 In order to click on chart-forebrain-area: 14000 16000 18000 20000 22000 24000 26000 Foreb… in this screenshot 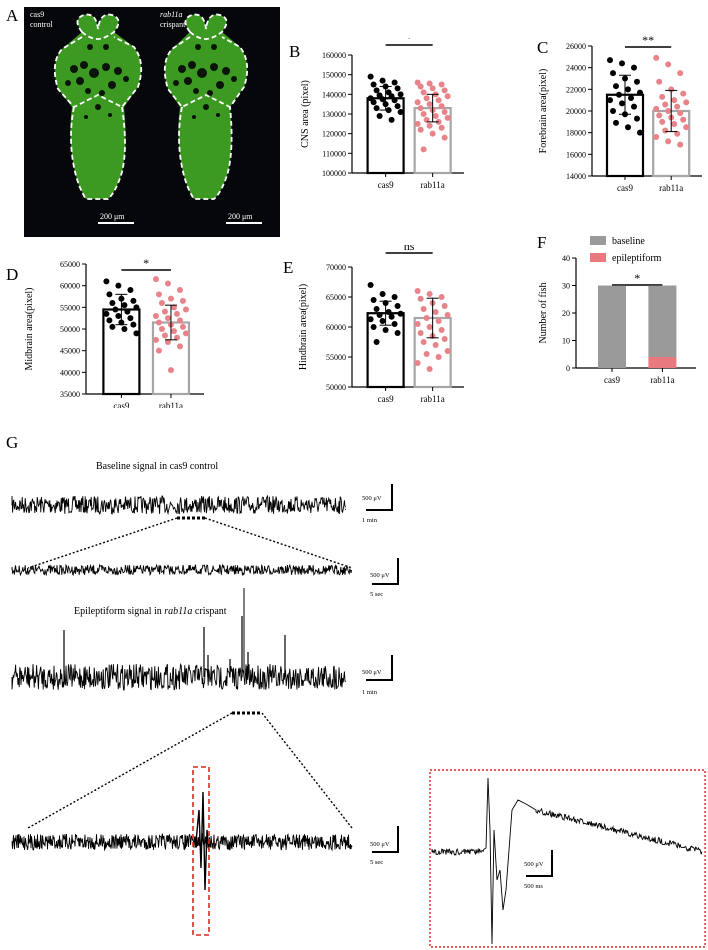, I will do `click(620, 113)`.